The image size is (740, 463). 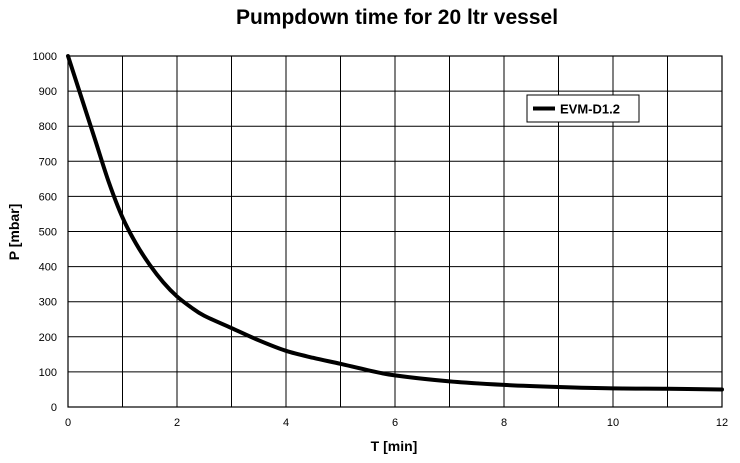 I want to click on x-tick-label: 10, so click(x=613, y=423).